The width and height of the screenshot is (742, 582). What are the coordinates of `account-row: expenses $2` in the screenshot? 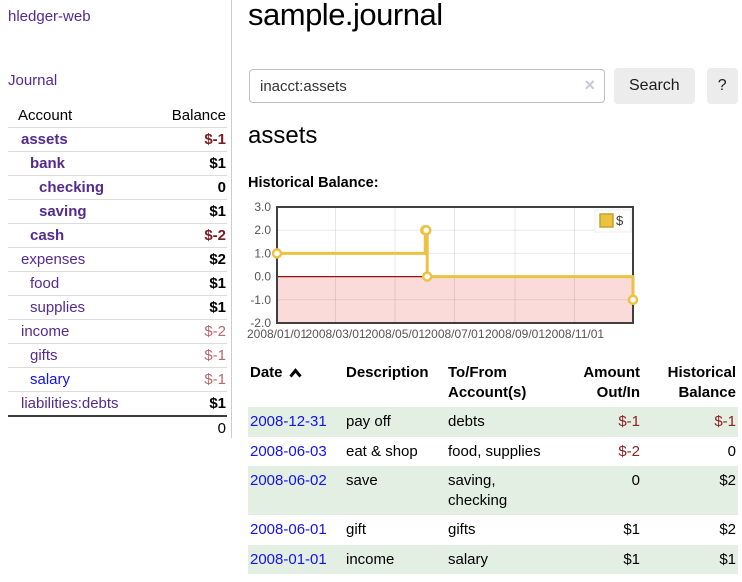 It's located at (117, 259).